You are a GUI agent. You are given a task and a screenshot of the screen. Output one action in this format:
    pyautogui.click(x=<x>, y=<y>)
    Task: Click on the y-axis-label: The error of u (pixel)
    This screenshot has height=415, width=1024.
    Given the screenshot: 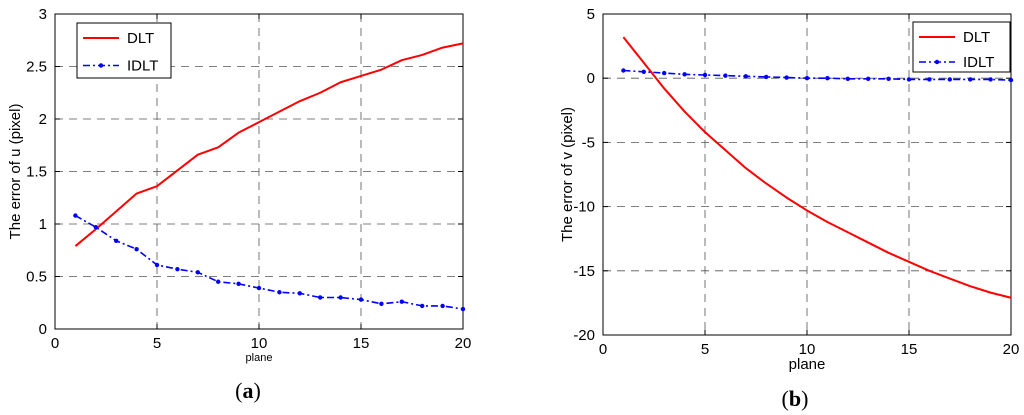 What is the action you would take?
    pyautogui.click(x=15, y=172)
    